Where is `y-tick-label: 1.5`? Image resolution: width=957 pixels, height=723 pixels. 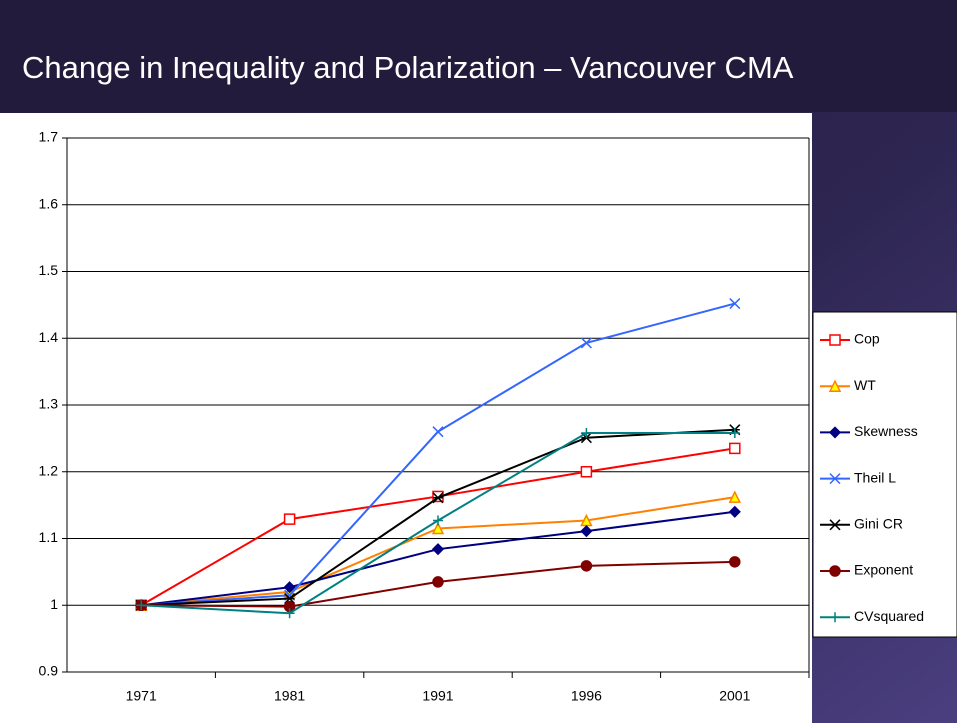 y-tick-label: 1.5 is located at coordinates (49, 270).